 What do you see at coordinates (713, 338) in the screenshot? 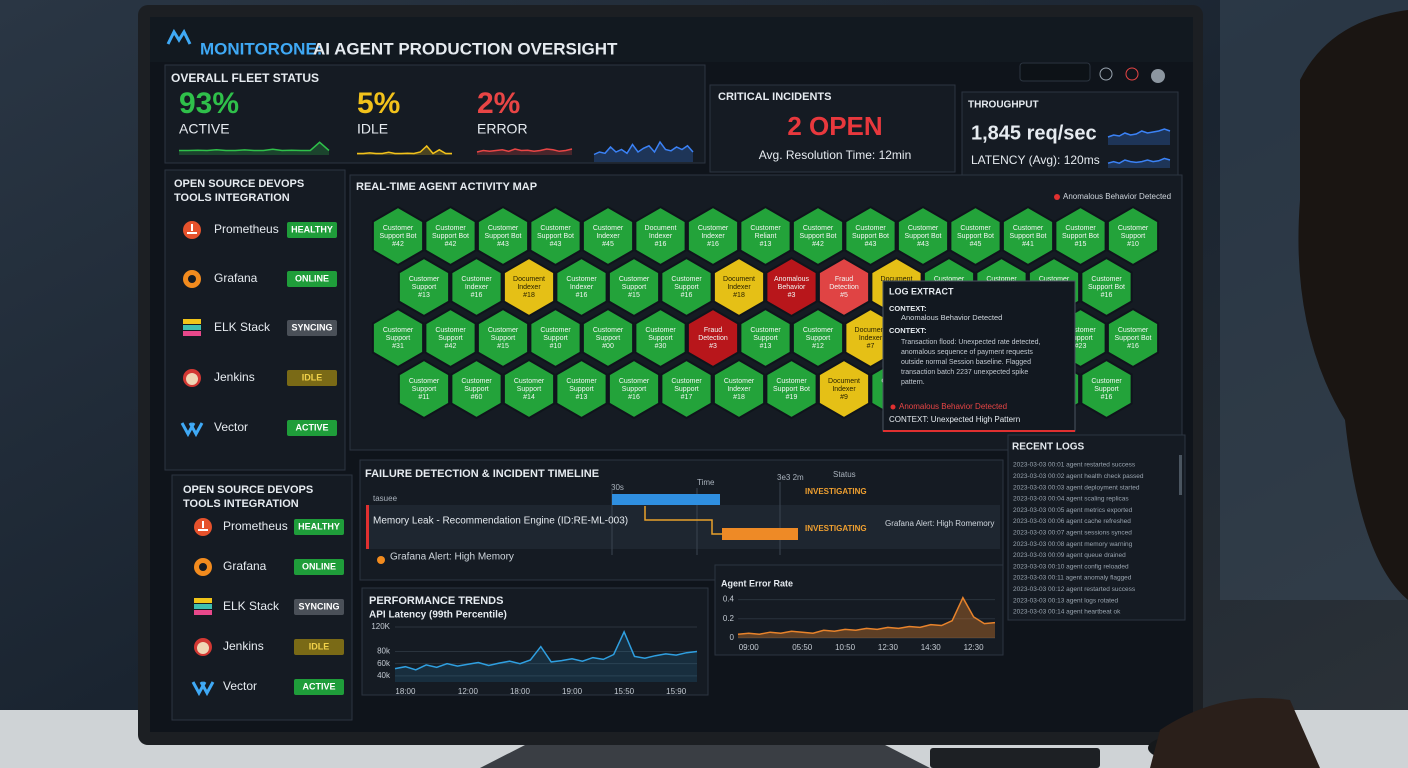
I see `agent-label: Detection` at bounding box center [713, 338].